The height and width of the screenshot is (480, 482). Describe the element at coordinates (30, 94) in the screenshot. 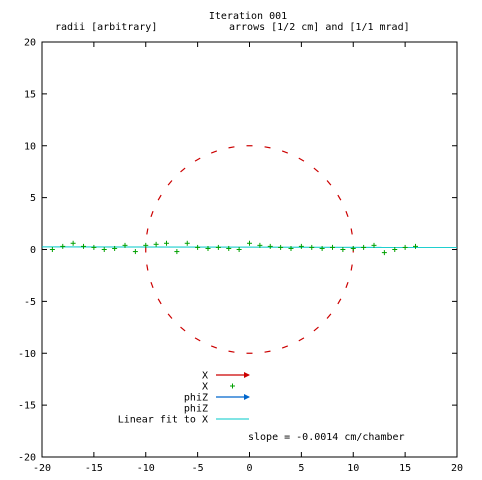

I see `y-tick-label: 15` at that location.